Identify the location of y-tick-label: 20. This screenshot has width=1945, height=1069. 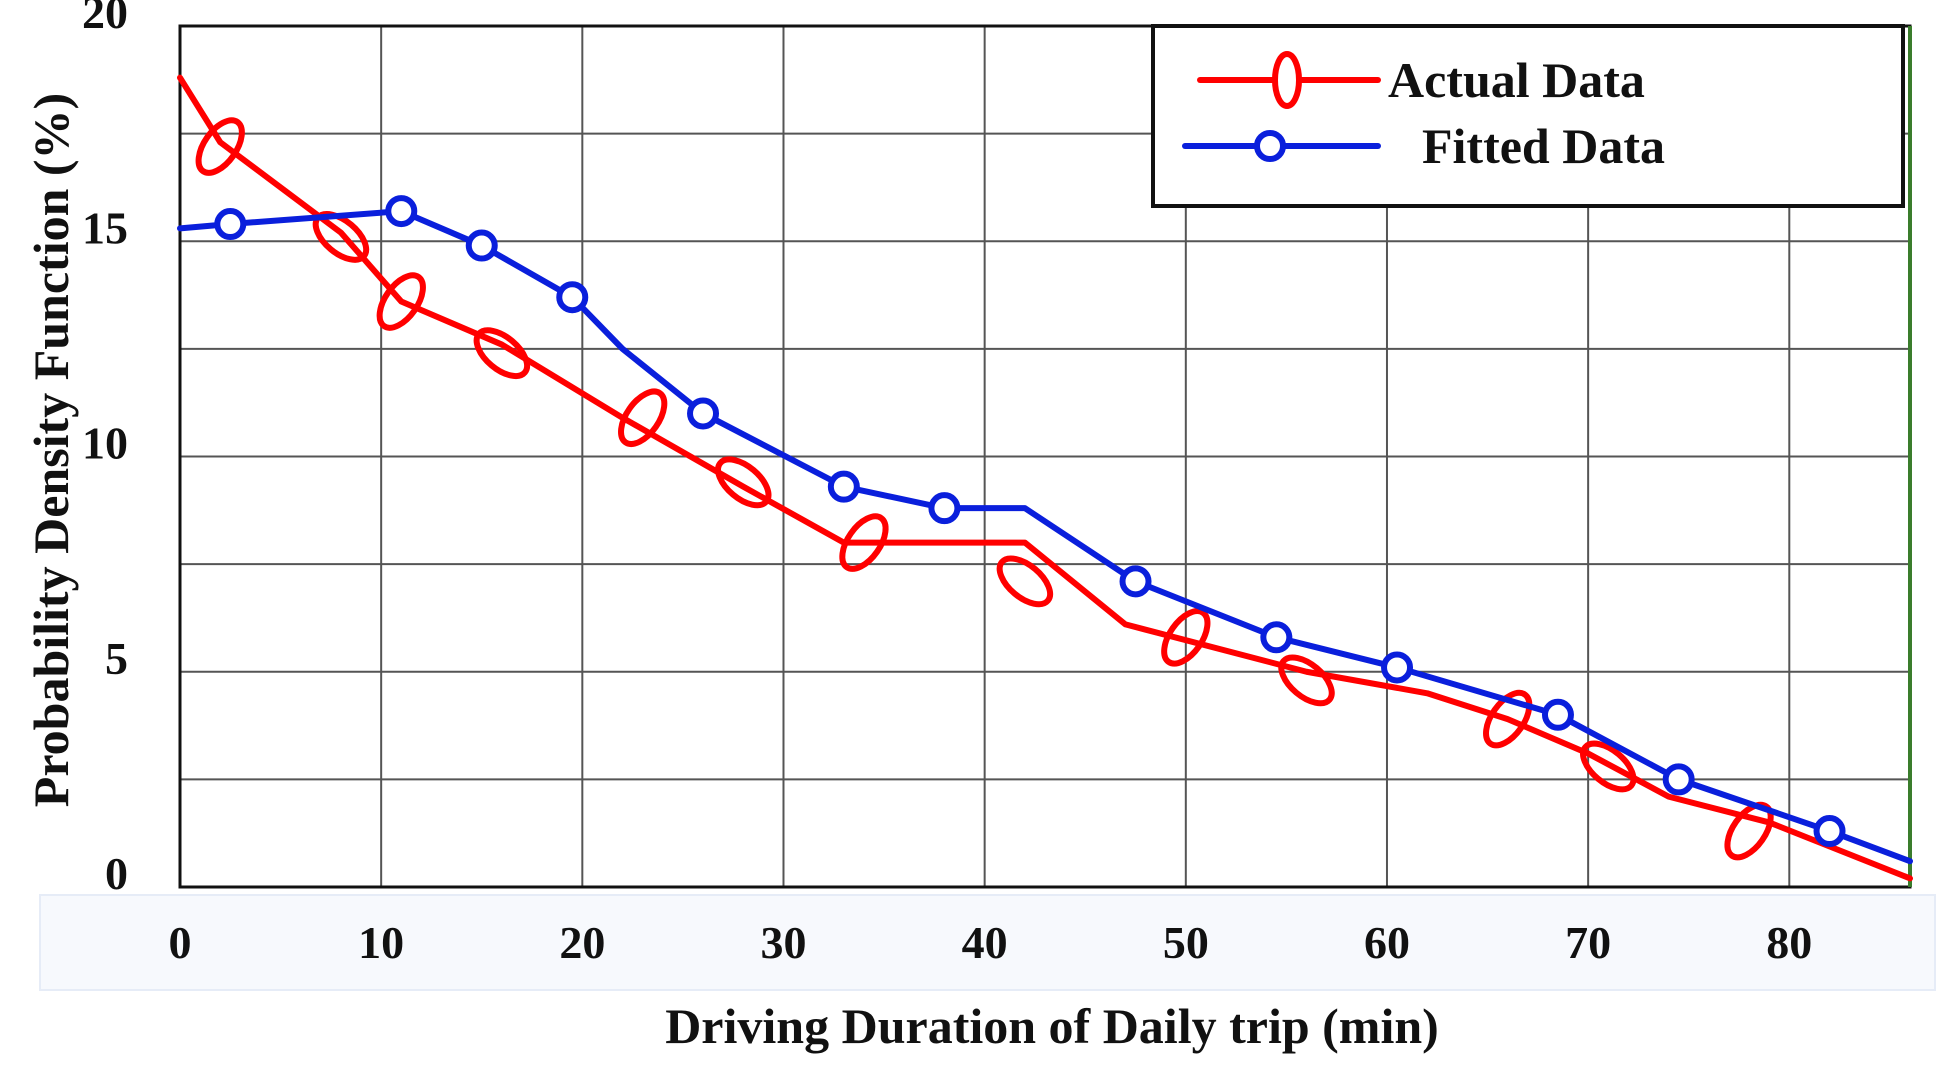
(105, 19).